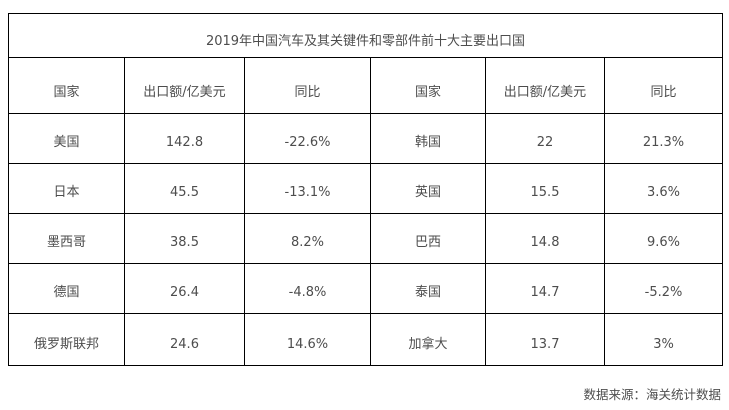 This screenshot has width=729, height=410. What do you see at coordinates (428, 288) in the screenshot?
I see `country-cell: 泰国` at bounding box center [428, 288].